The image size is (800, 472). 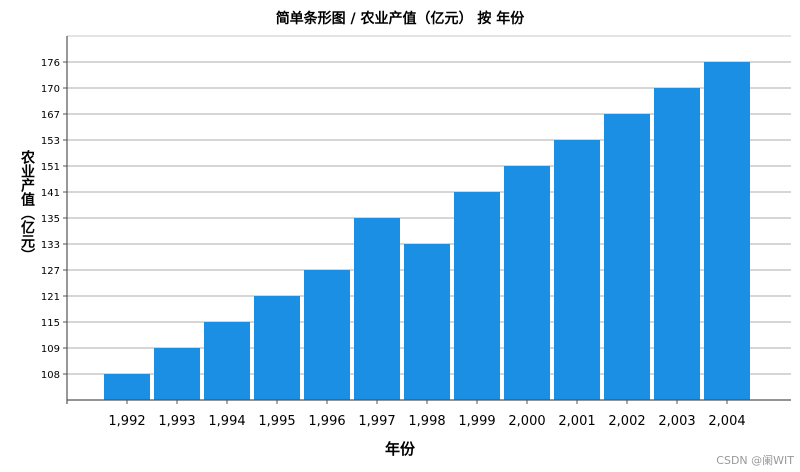 I want to click on y-tick-label: 127, so click(x=50, y=271).